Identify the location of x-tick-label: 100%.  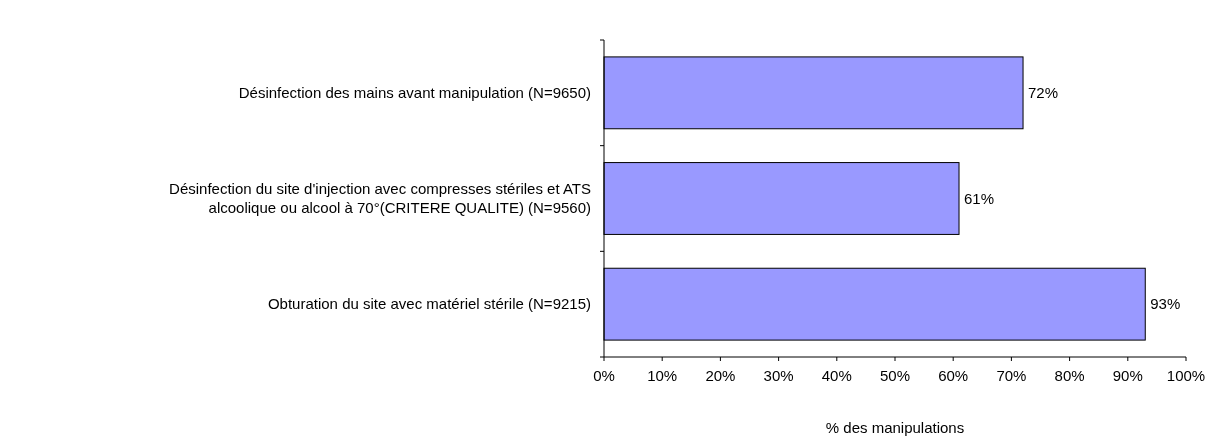
(1186, 375).